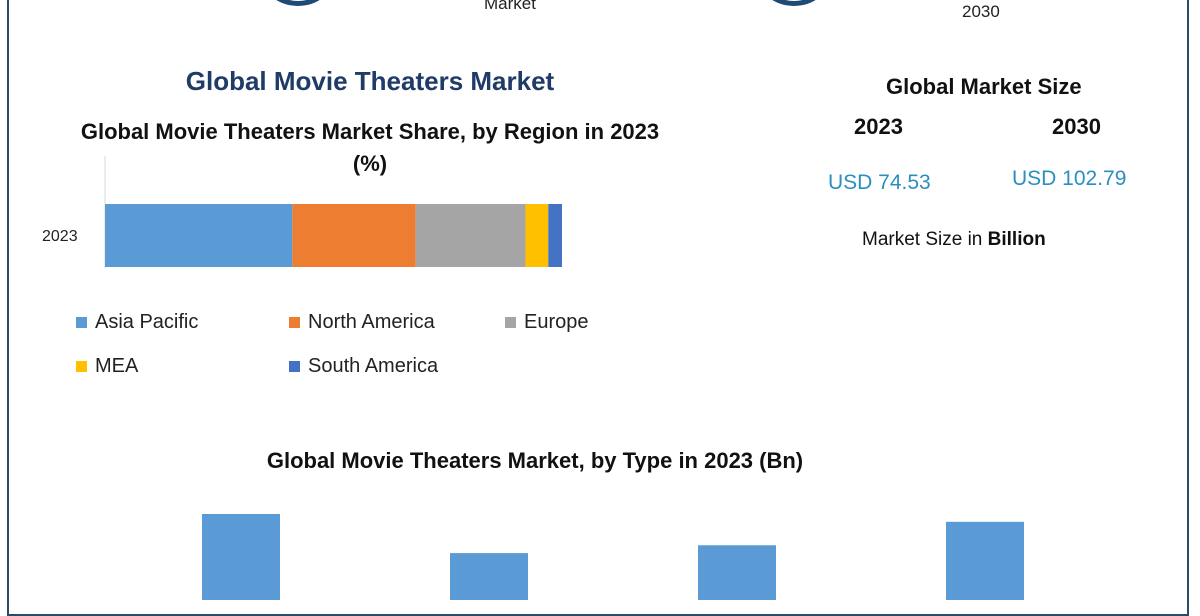 Image resolution: width=1200 pixels, height=616 pixels. I want to click on legend-label: South America, so click(373, 366).